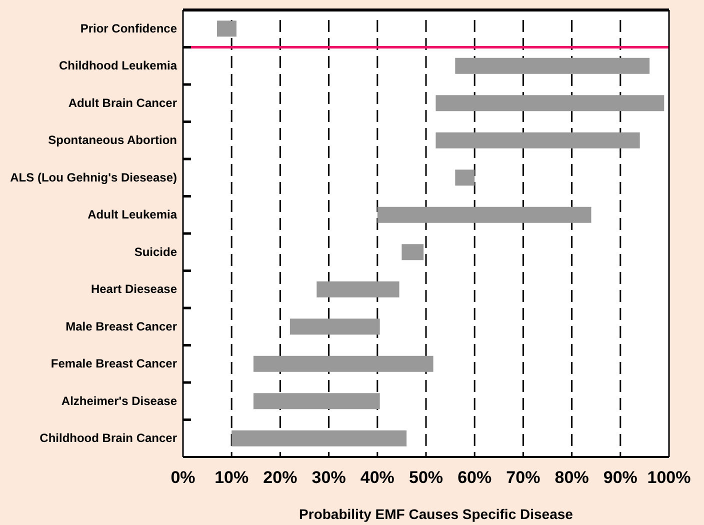  What do you see at coordinates (475, 478) in the screenshot?
I see `x-tick-label: 60%` at bounding box center [475, 478].